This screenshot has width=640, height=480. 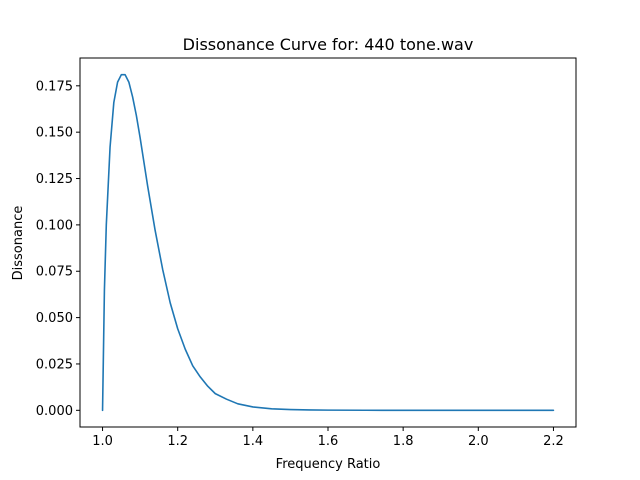 I want to click on y-tick-label: 0.125, so click(x=54, y=179).